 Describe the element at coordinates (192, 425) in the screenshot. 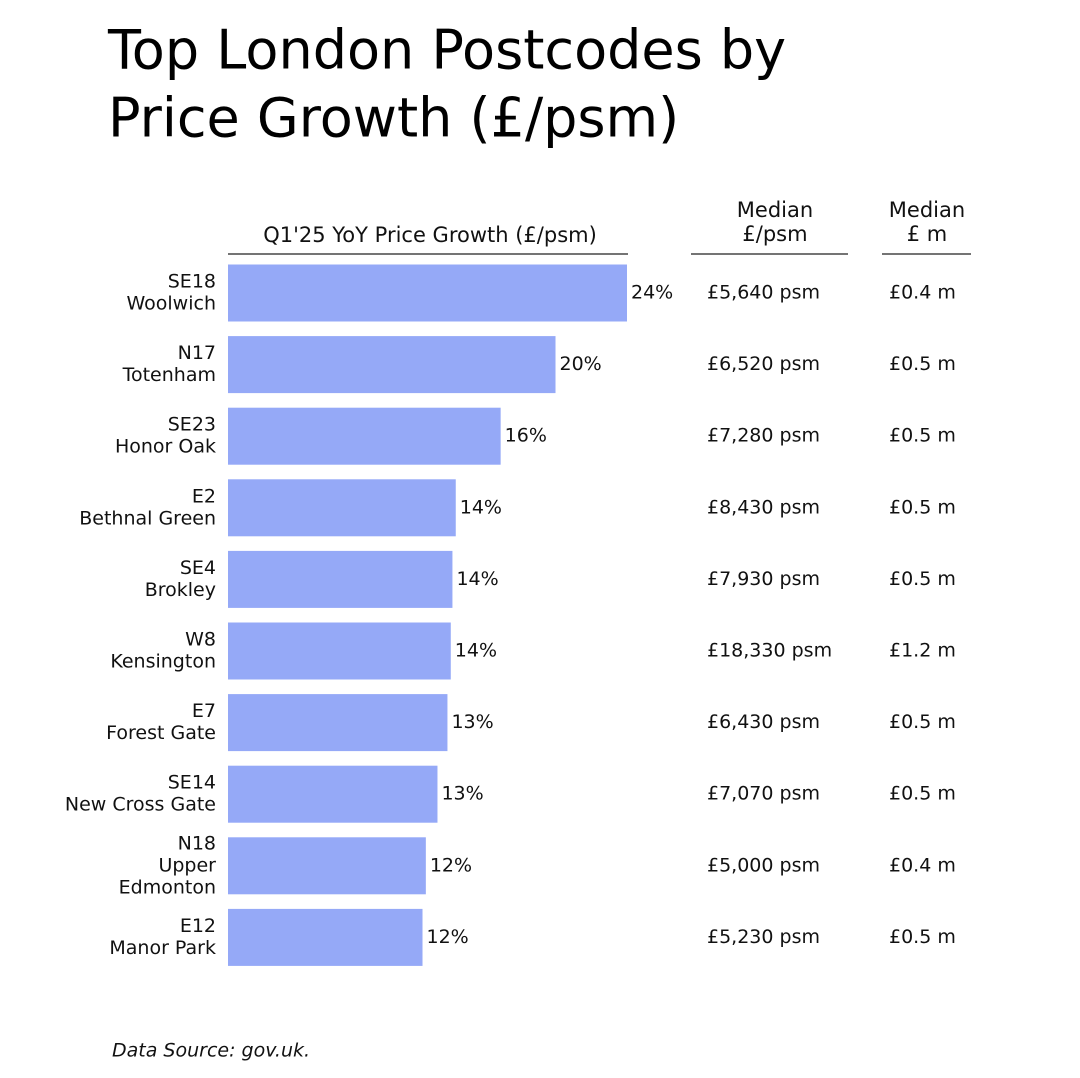

I see `category-label: SE23` at that location.